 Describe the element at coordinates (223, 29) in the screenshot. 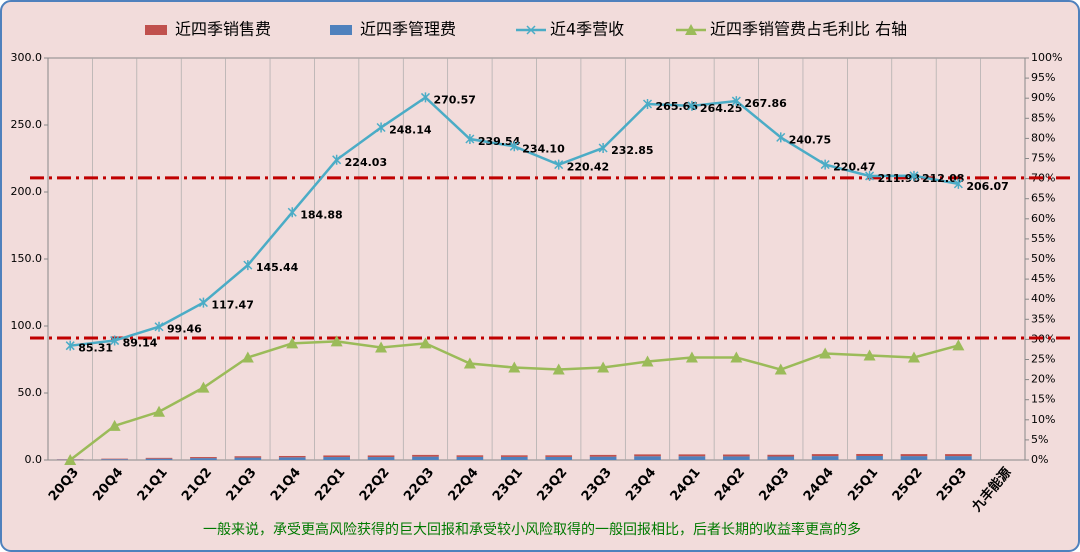

I see `legend-label: 近四季销售费` at that location.